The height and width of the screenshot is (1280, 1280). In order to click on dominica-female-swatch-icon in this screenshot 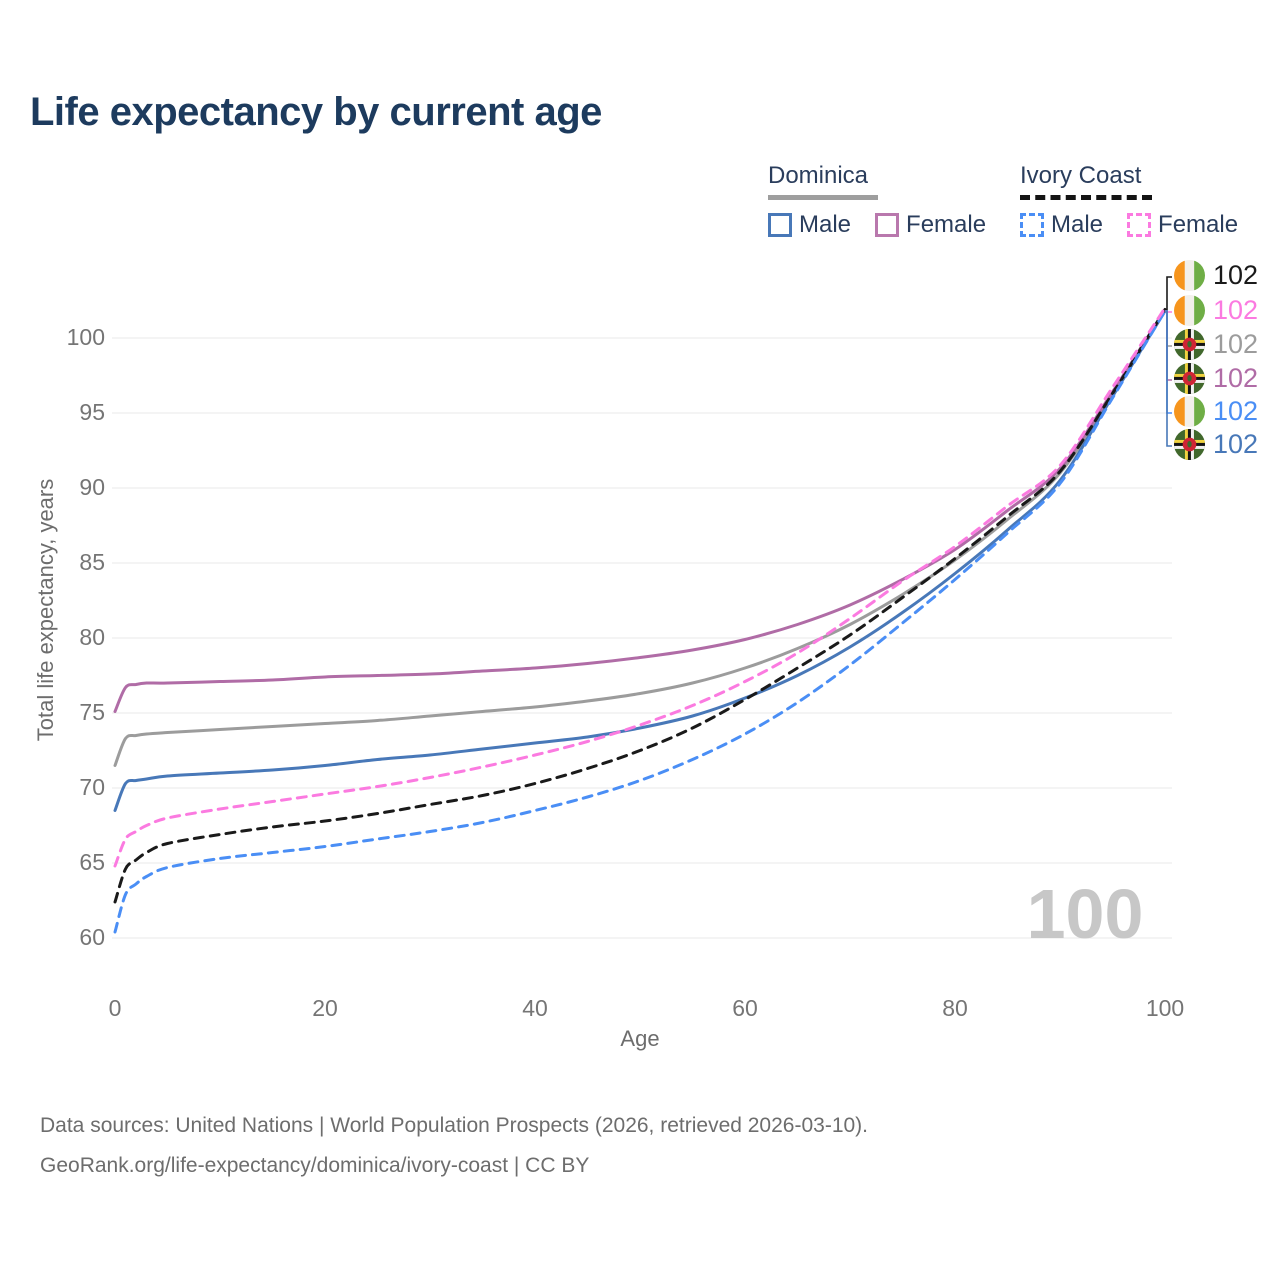, I will do `click(887, 225)`.